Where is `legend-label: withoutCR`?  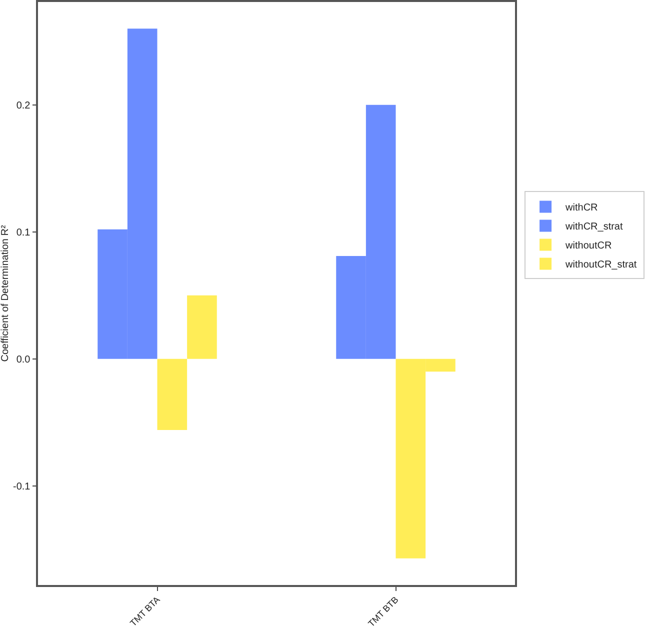
legend-label: withoutCR is located at coordinates (588, 246).